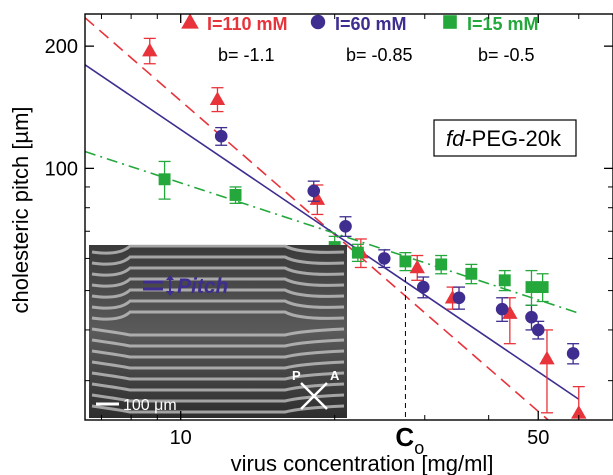 Image resolution: width=613 pixels, height=475 pixels. Describe the element at coordinates (190, 21) in the screenshot. I see `legend-marker-triangle` at that location.